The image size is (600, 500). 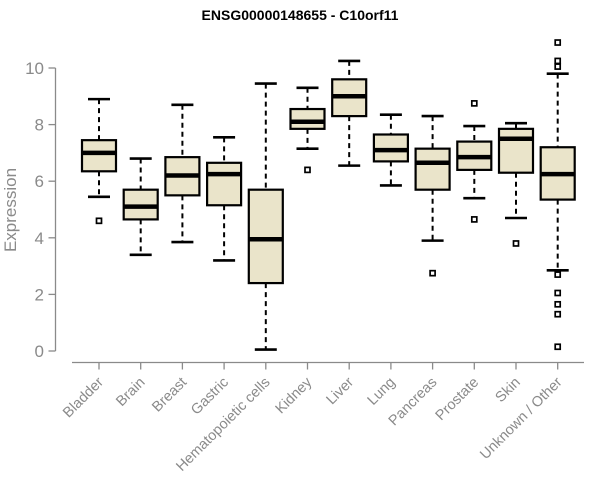 What do you see at coordinates (300, 15) in the screenshot?
I see `chart-title: ENSG00000148655 - C10orf11` at bounding box center [300, 15].